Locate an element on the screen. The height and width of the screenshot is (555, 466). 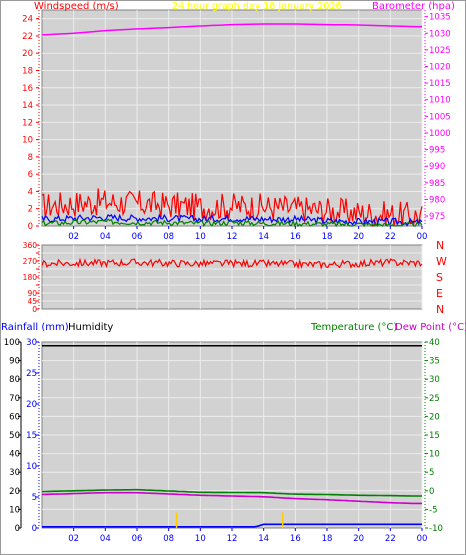
y-tick-label: 1000 is located at coordinates (440, 134).